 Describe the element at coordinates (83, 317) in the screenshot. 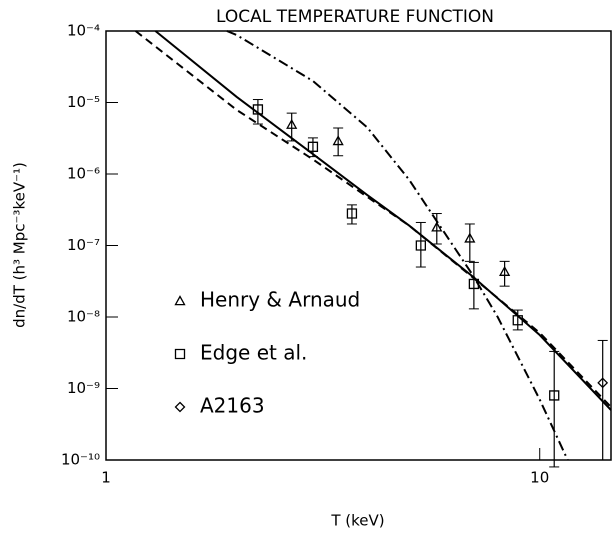

I see `y-tick-label: 10⁻⁸` at that location.